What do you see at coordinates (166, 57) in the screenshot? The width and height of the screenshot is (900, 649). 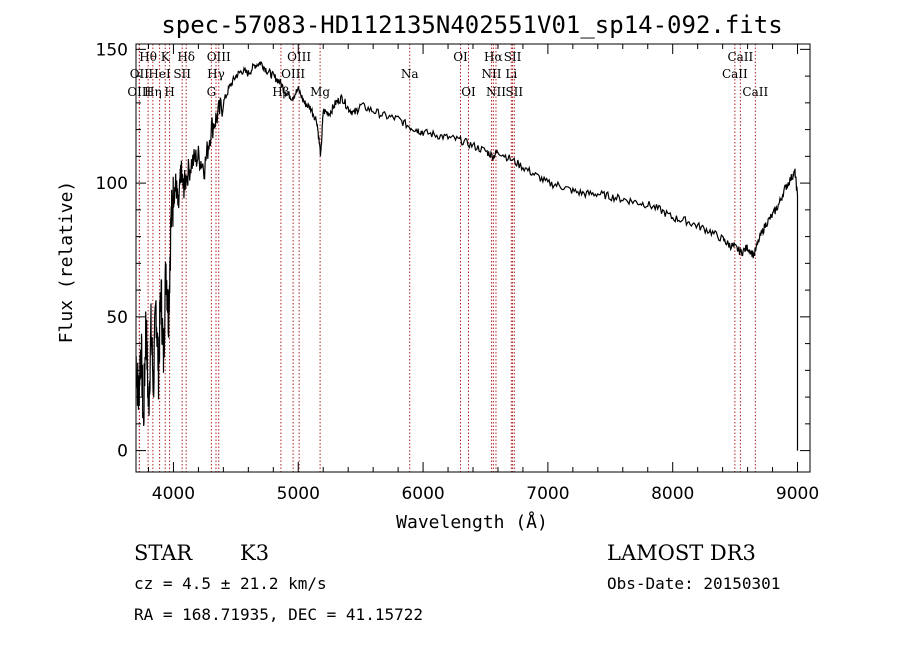 I see `spectral-line-label: K` at bounding box center [166, 57].